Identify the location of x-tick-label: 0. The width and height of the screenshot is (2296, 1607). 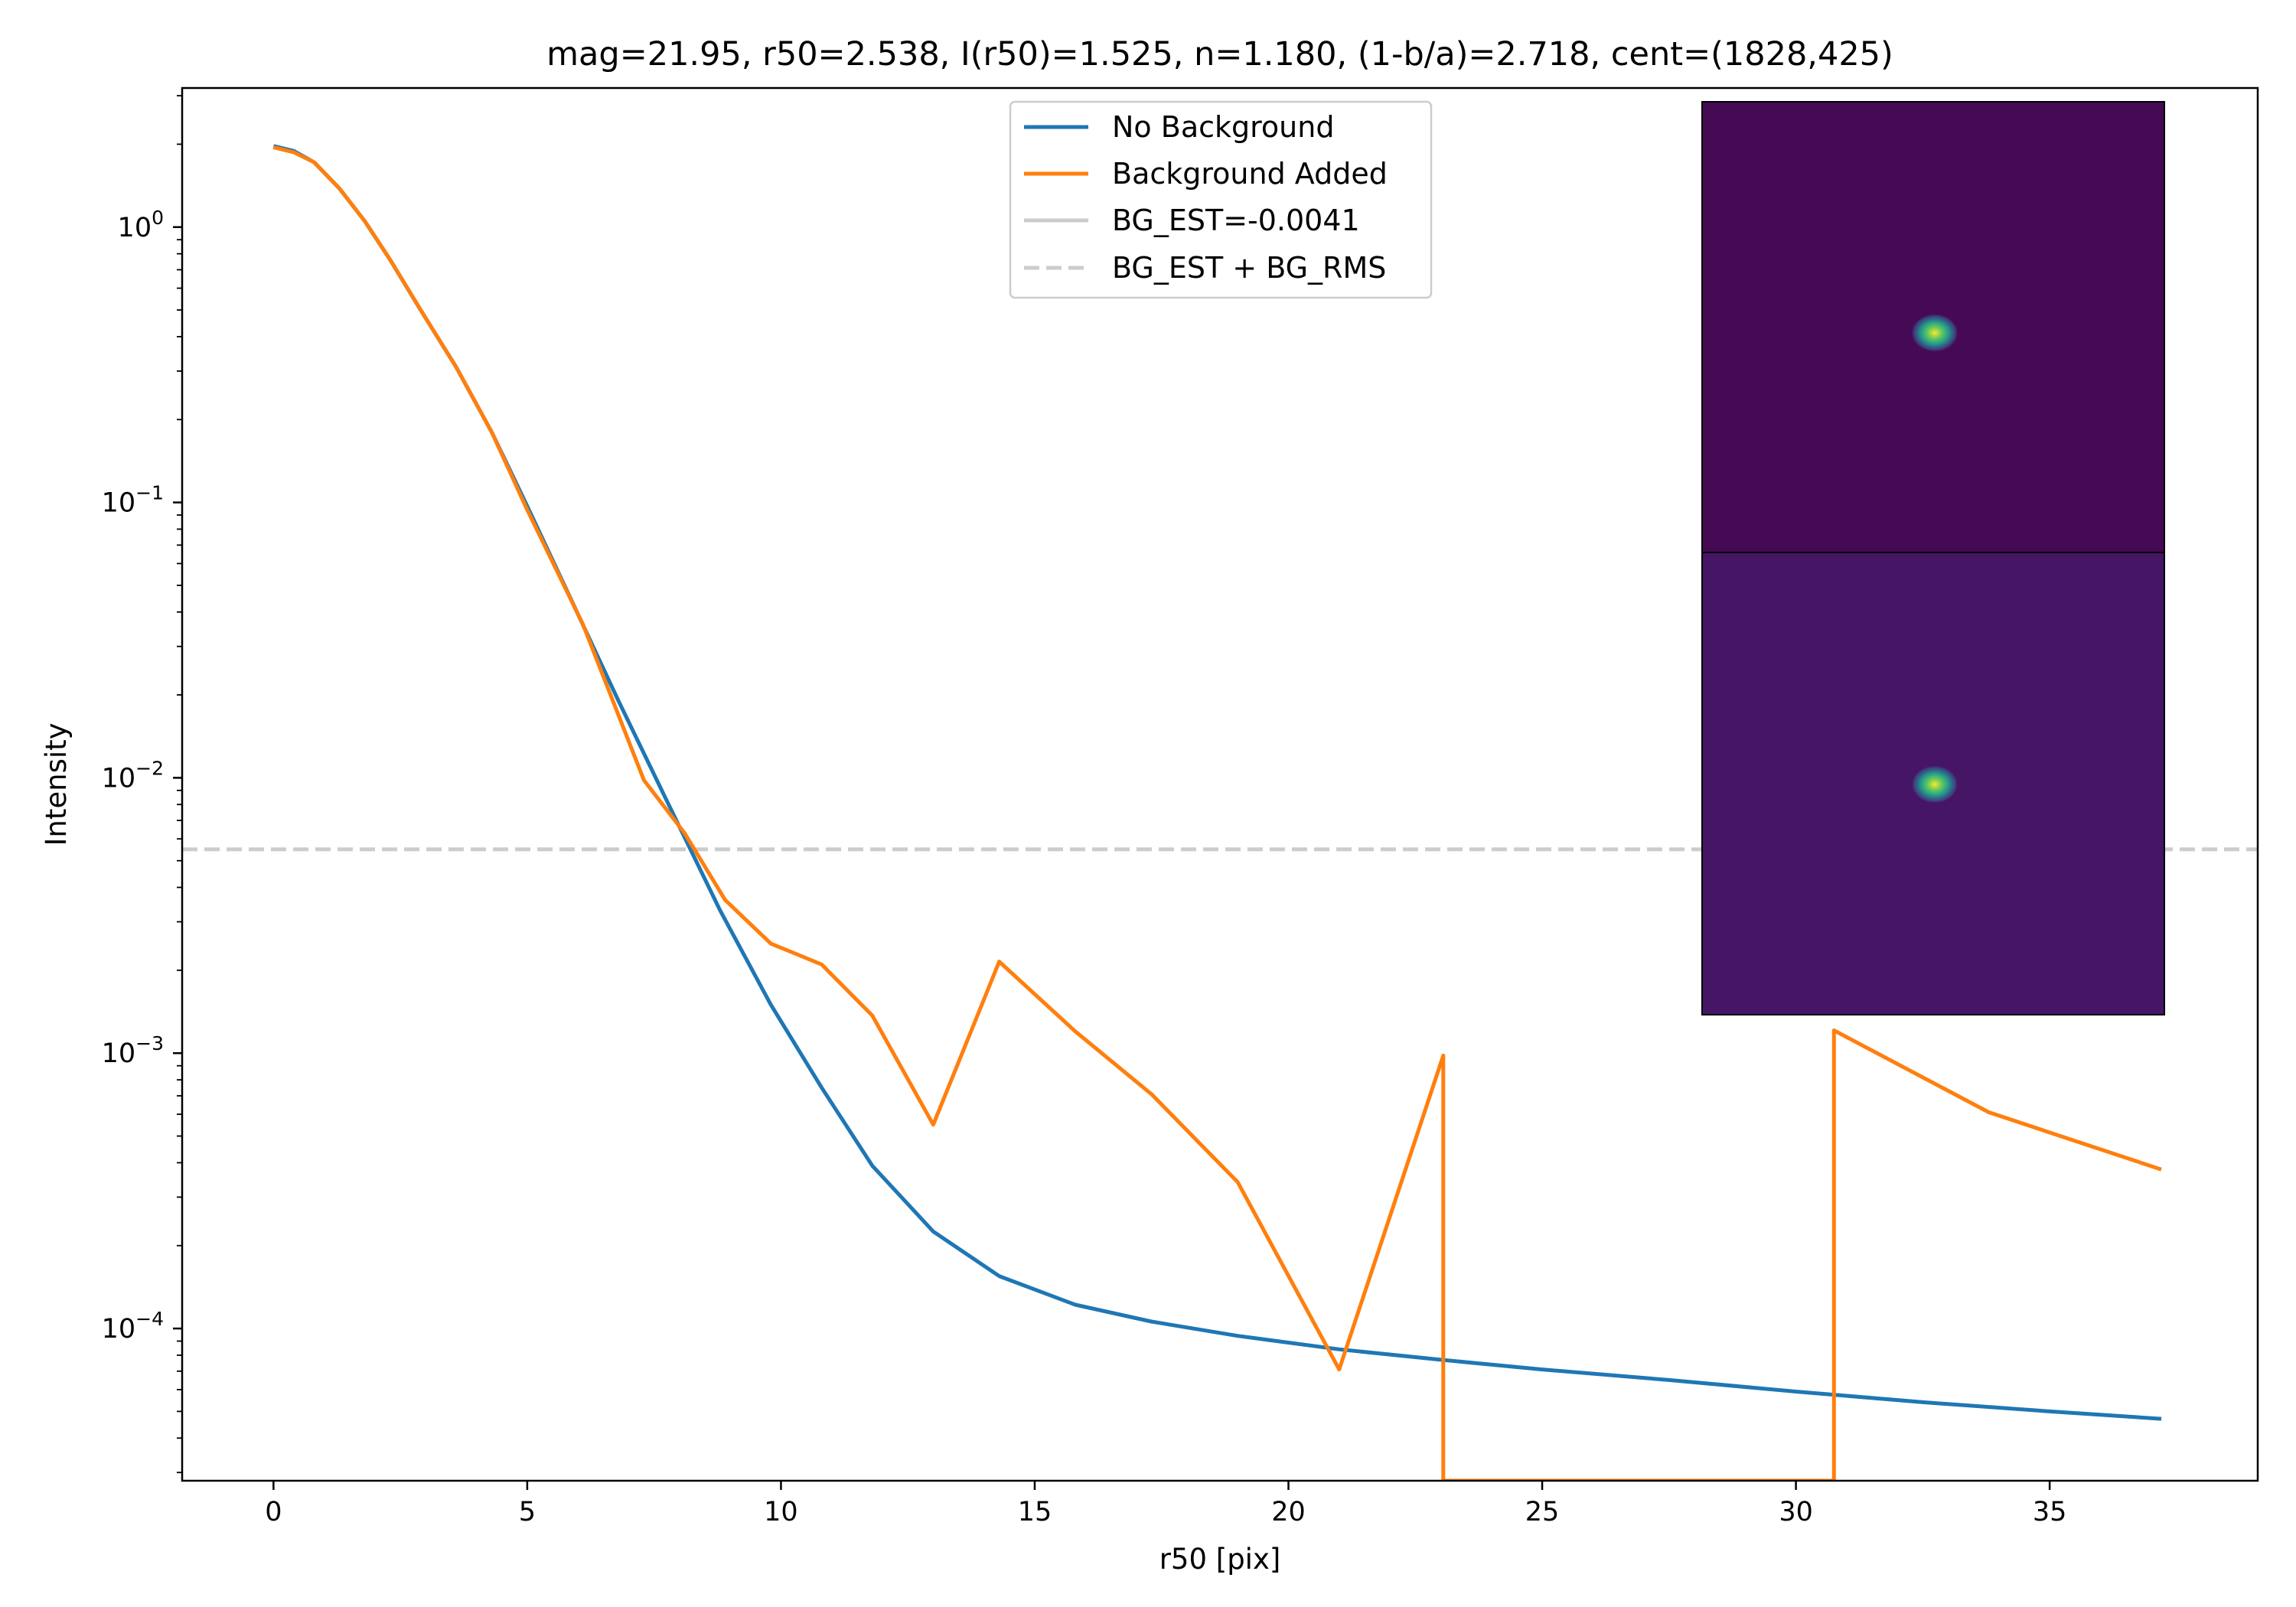
(273, 1512).